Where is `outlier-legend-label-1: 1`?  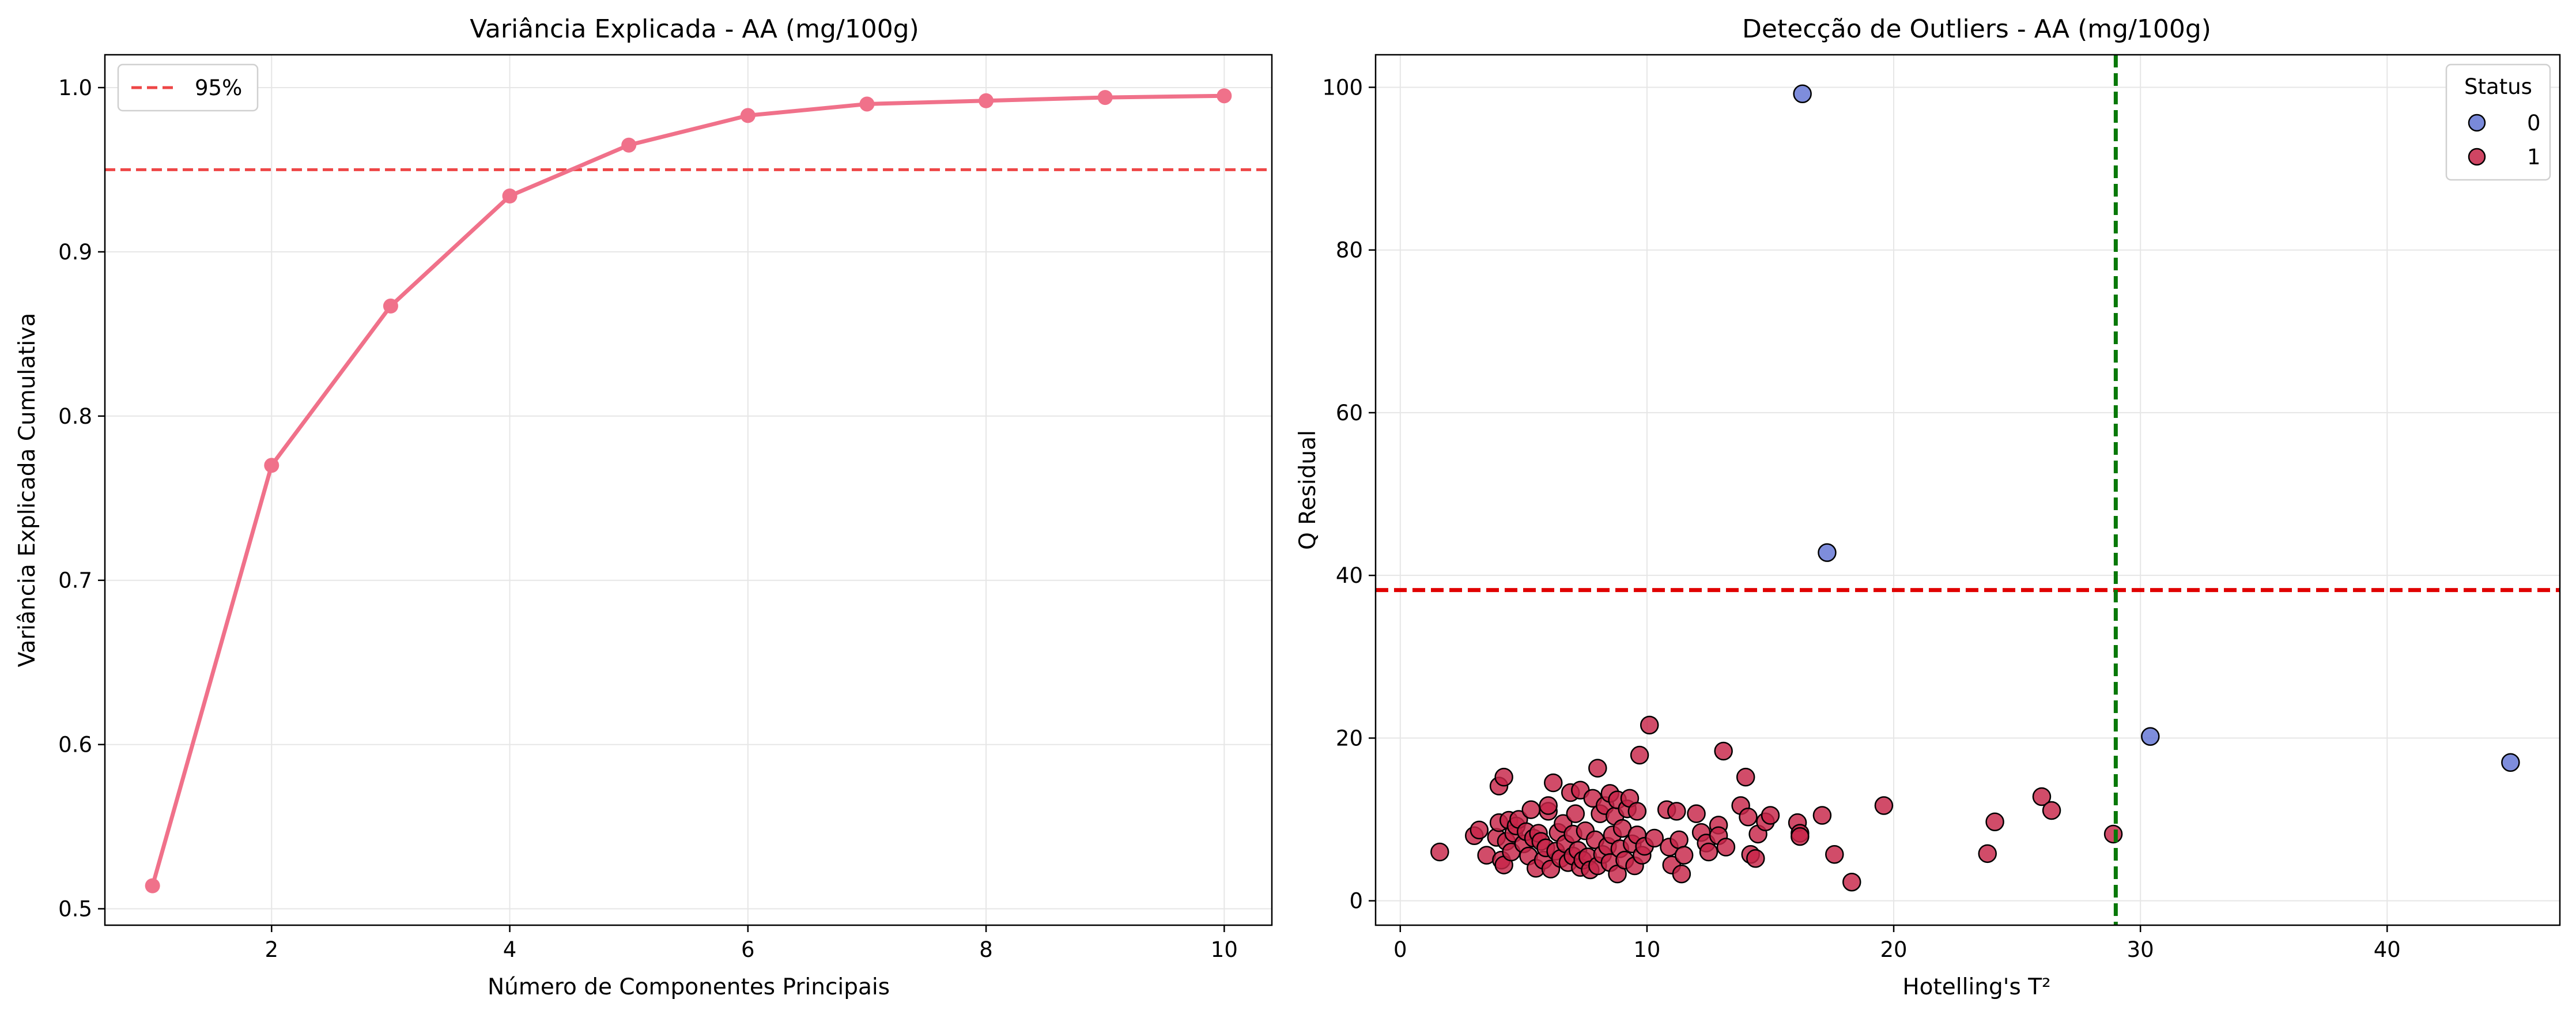 outlier-legend-label-1: 1 is located at coordinates (2534, 157).